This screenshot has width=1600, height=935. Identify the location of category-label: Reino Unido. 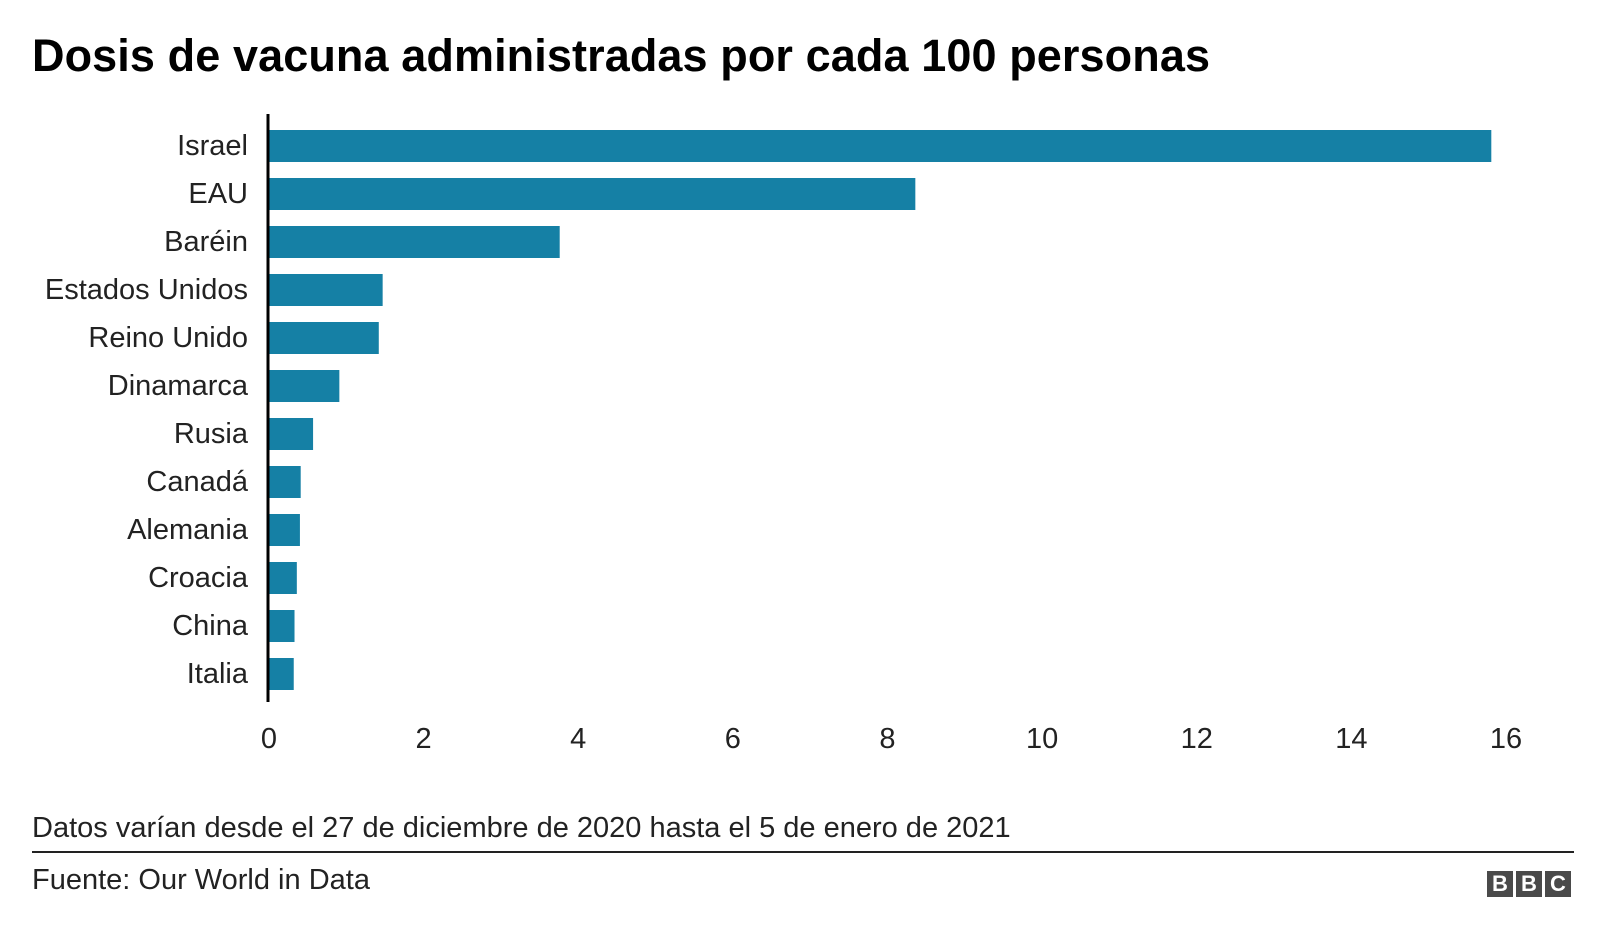
(168, 338).